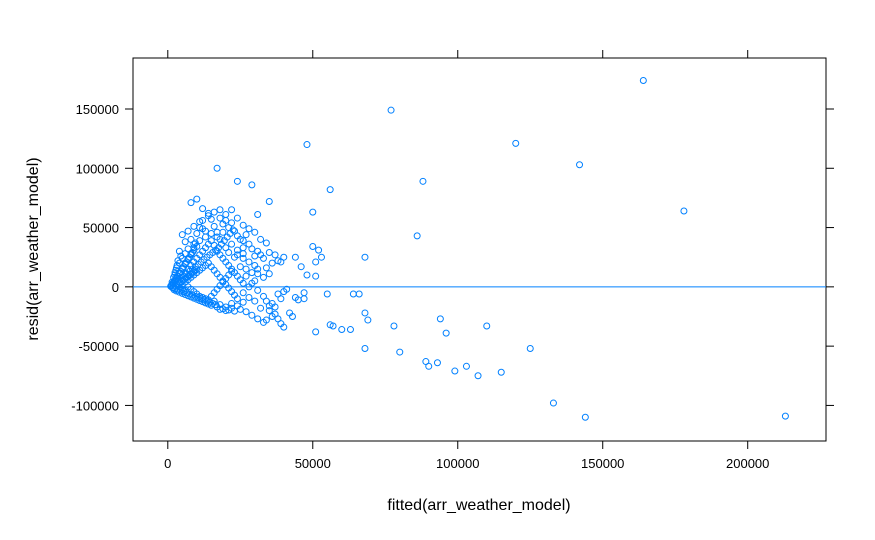 This screenshot has height=540, width=875. What do you see at coordinates (101, 228) in the screenshot?
I see `y-tick-label: 50000` at bounding box center [101, 228].